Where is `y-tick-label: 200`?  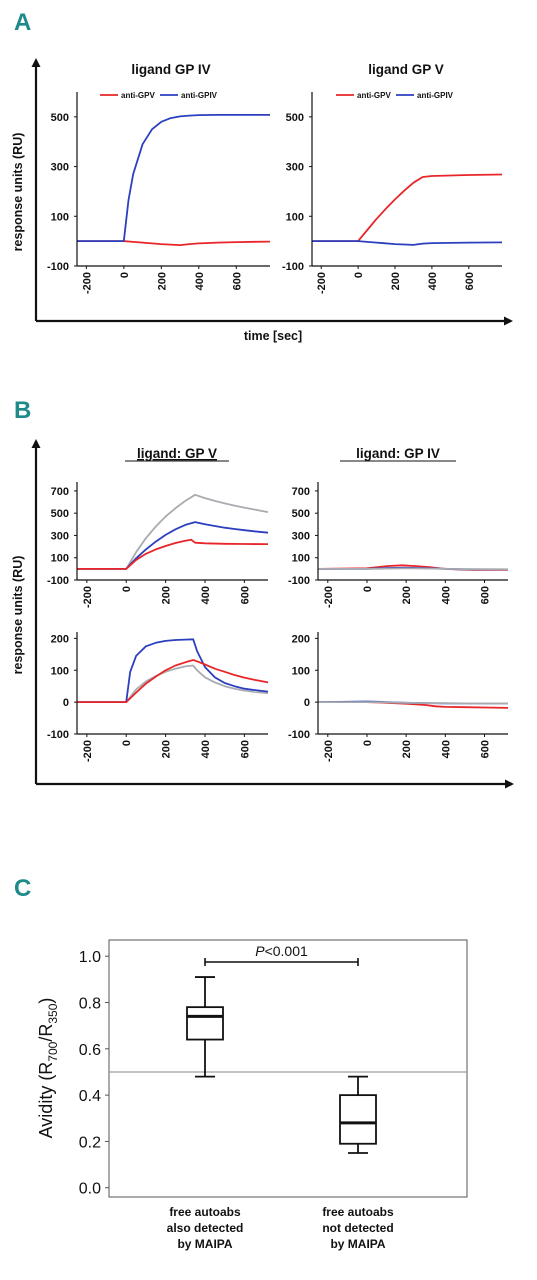
y-tick-label: 200 is located at coordinates (301, 639).